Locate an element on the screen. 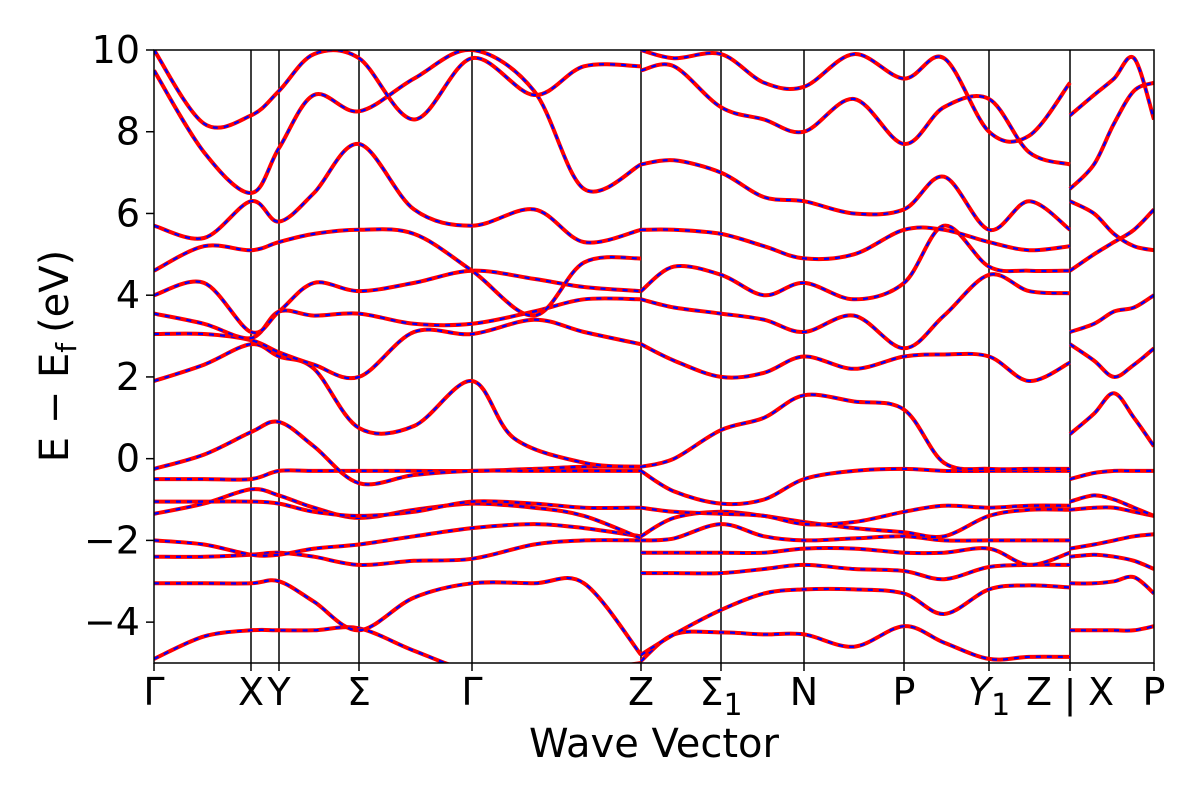 Image resolution: width=1200 pixels, height=800 pixels. x-tick-label: N is located at coordinates (804, 692).